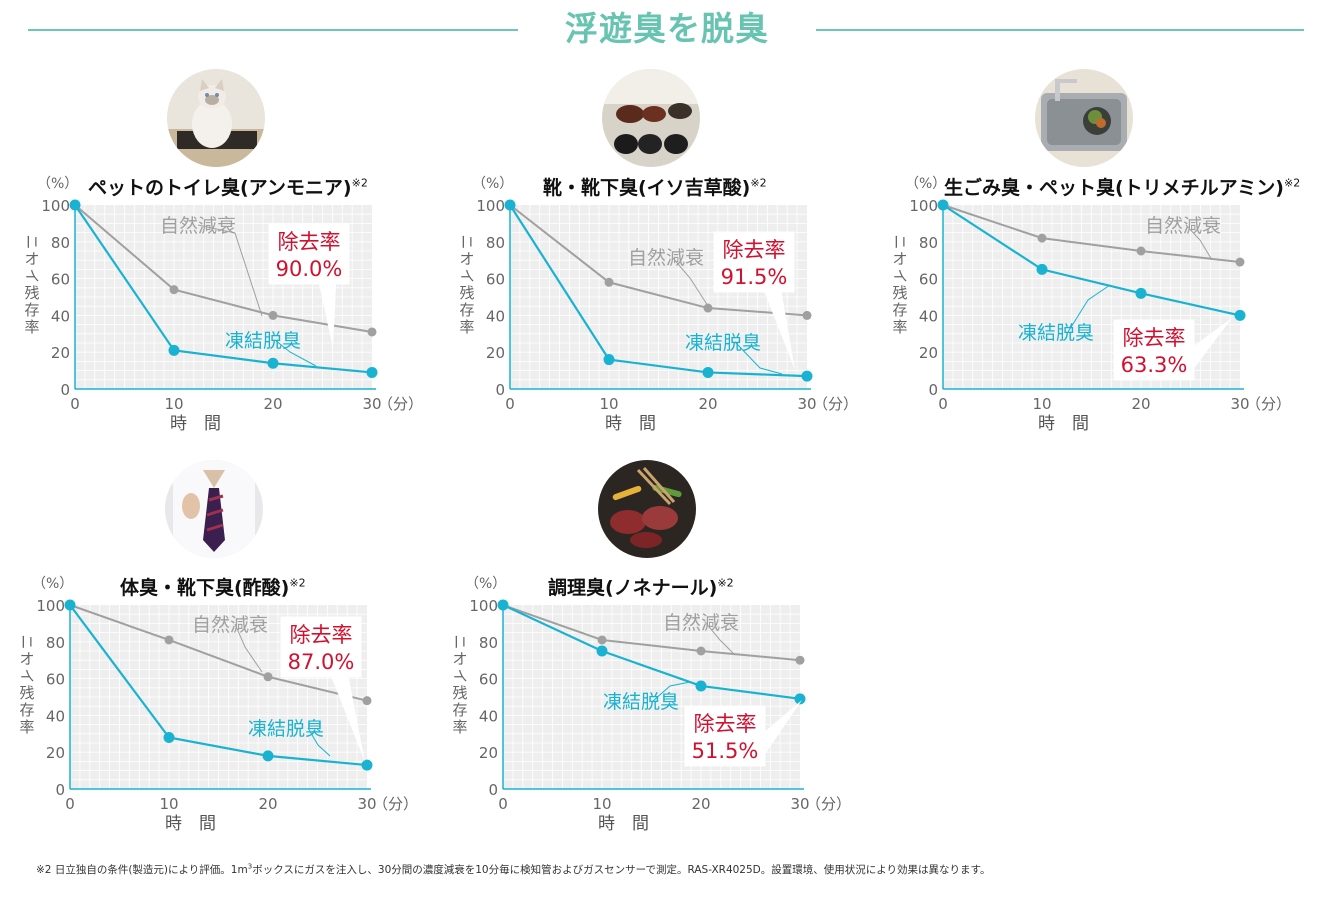 The height and width of the screenshot is (901, 1335). Describe the element at coordinates (466, 293) in the screenshot. I see `y-axis-label-char: 残` at that location.